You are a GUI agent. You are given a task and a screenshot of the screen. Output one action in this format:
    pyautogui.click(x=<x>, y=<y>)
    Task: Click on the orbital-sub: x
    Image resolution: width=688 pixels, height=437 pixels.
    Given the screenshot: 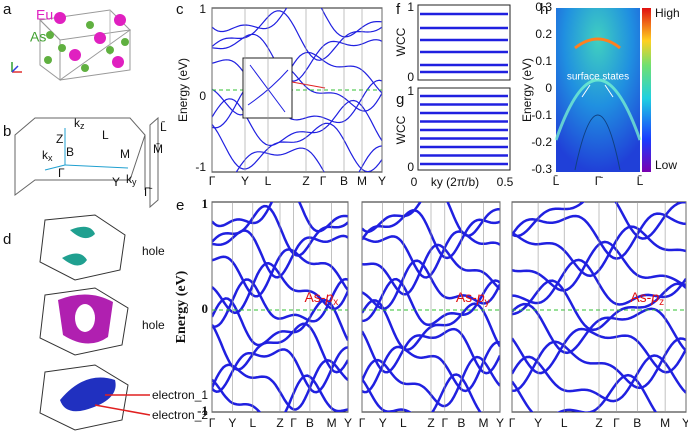 What is the action you would take?
    pyautogui.click(x=335, y=302)
    